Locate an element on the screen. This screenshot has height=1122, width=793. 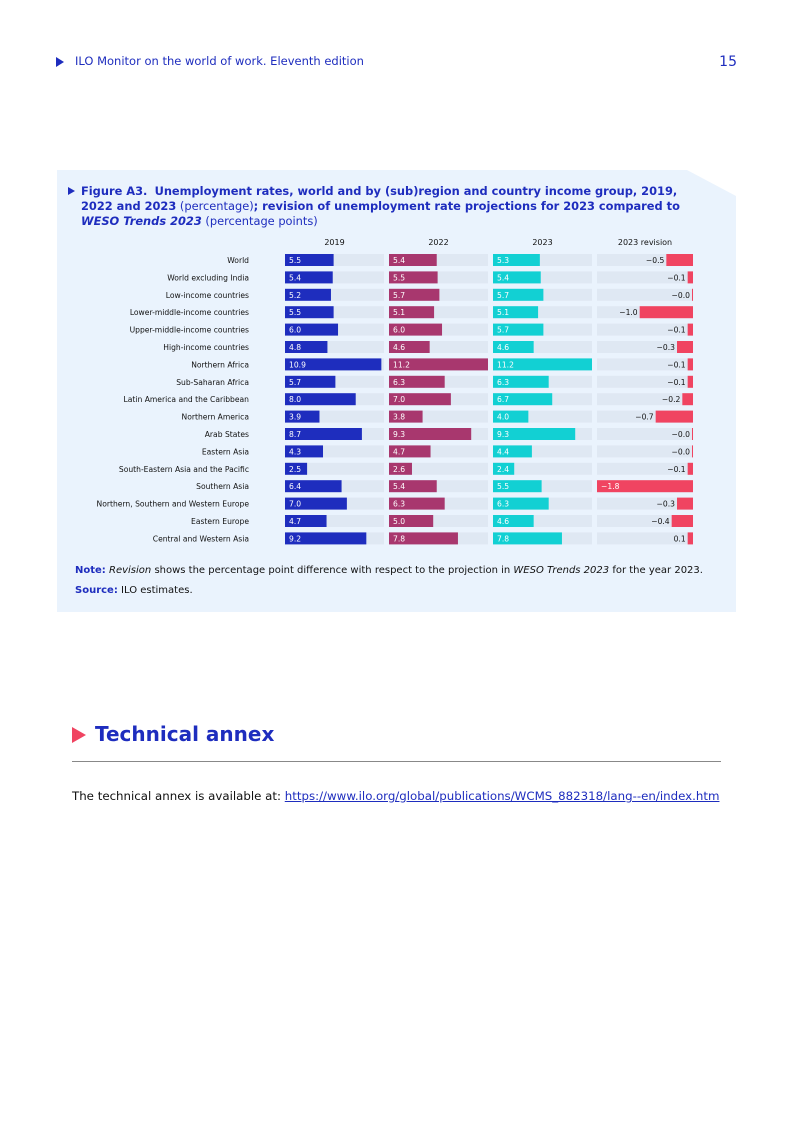
source-text: ILO estimates. is located at coordinates (157, 590).